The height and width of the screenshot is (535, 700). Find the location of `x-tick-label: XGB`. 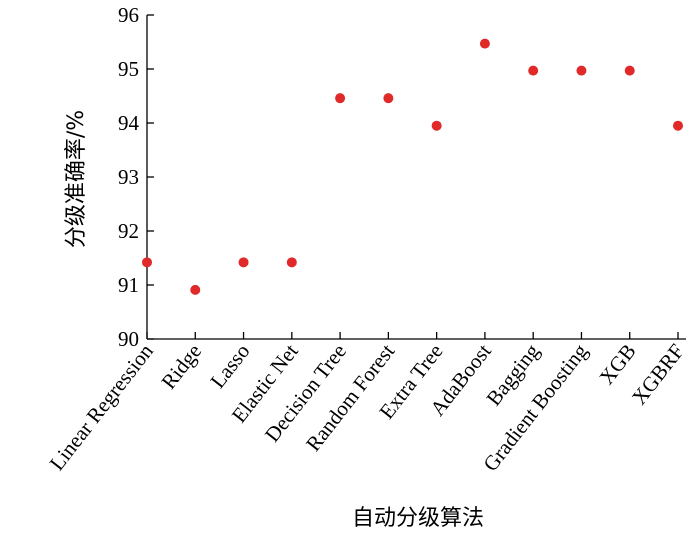

x-tick-label: XGB is located at coordinates (617, 364).